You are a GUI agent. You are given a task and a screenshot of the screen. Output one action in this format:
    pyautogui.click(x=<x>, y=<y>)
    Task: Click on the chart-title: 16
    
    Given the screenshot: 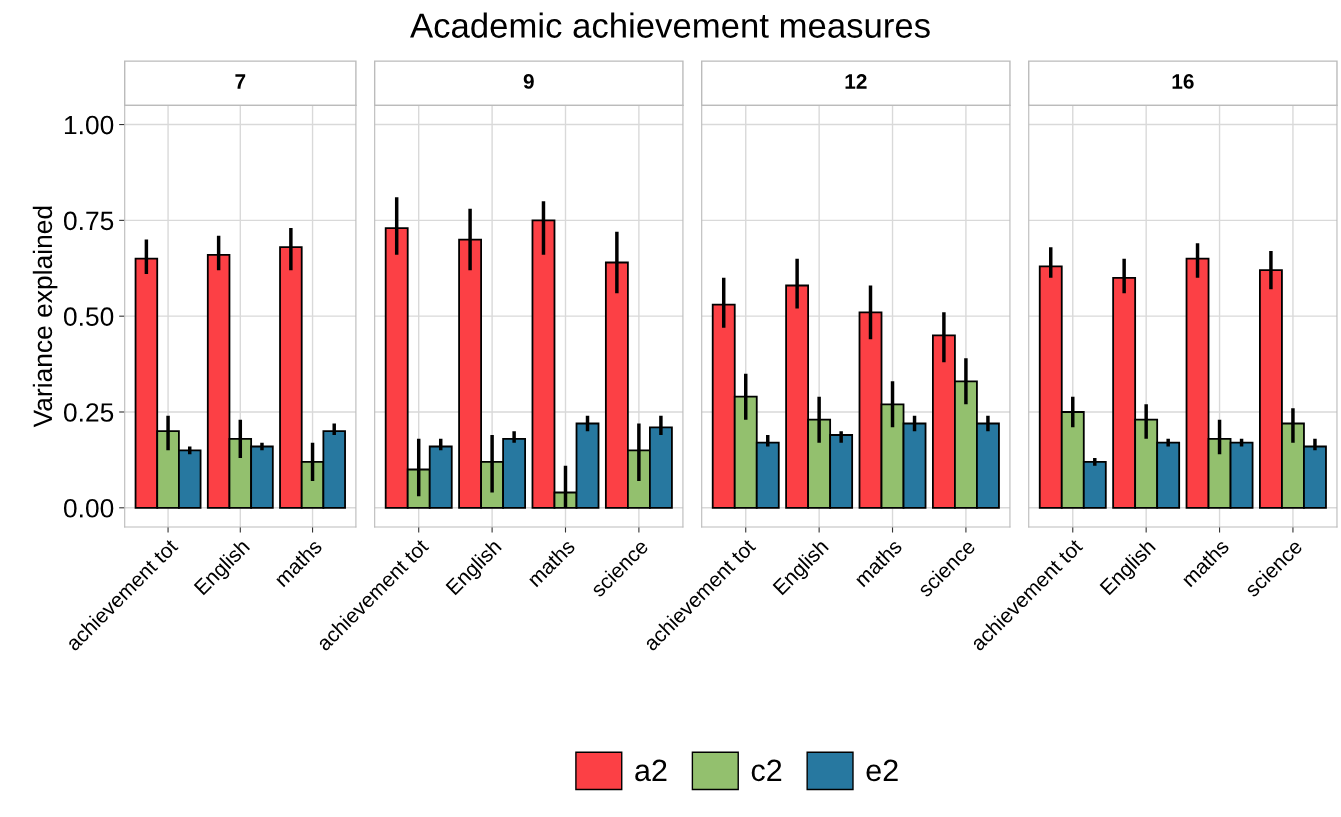 What is the action you would take?
    pyautogui.click(x=1183, y=81)
    